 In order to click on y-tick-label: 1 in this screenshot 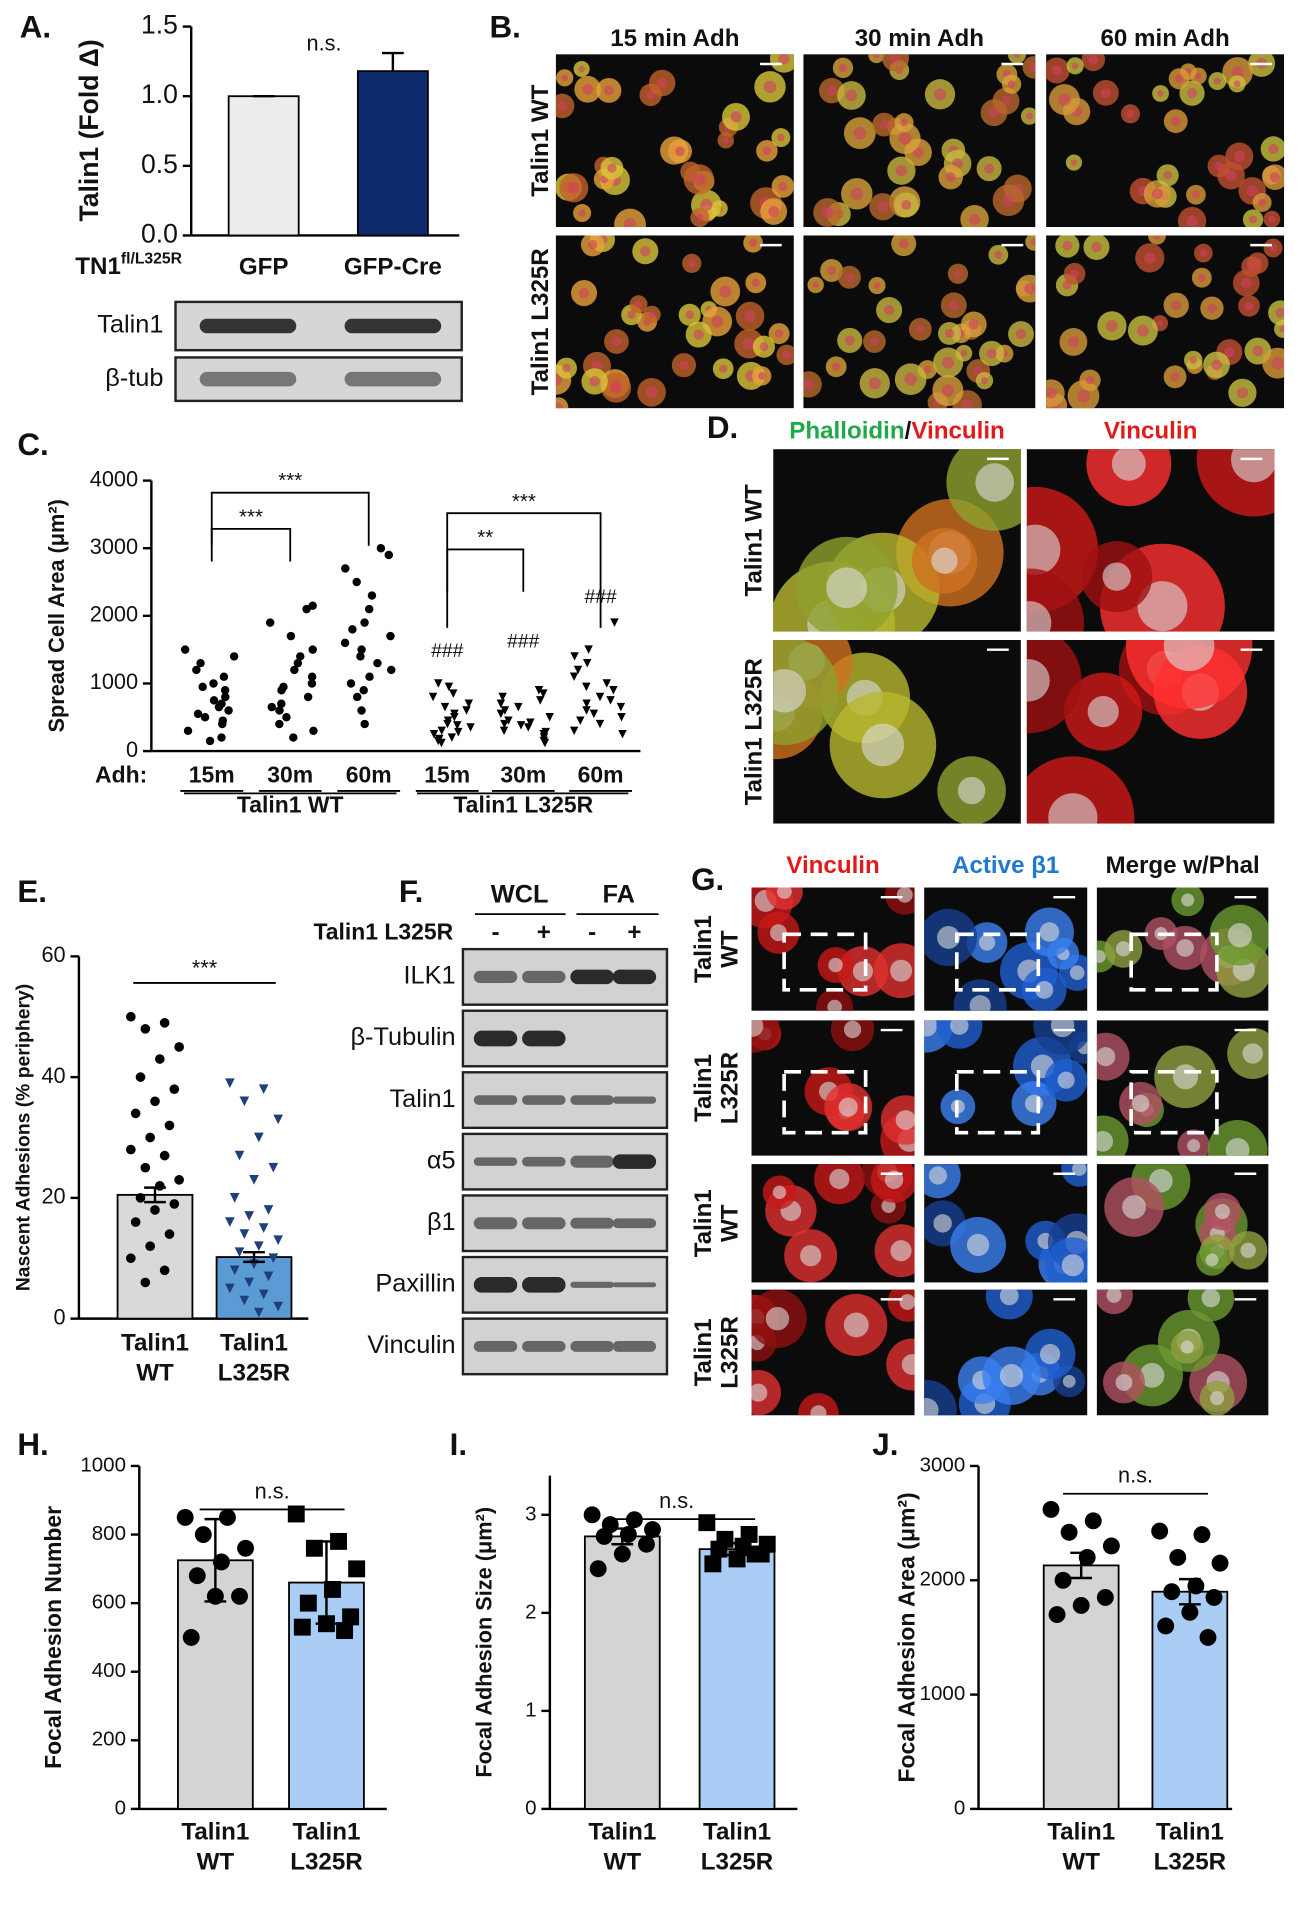, I will do `click(530, 1709)`.